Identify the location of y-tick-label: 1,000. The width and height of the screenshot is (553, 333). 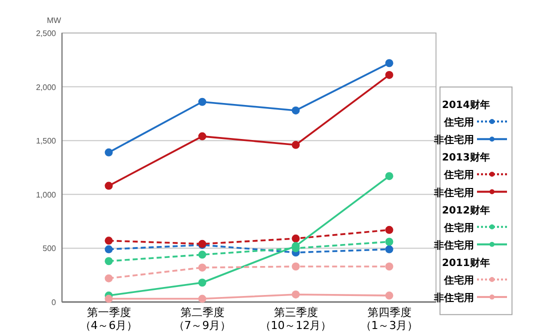
(46, 195).